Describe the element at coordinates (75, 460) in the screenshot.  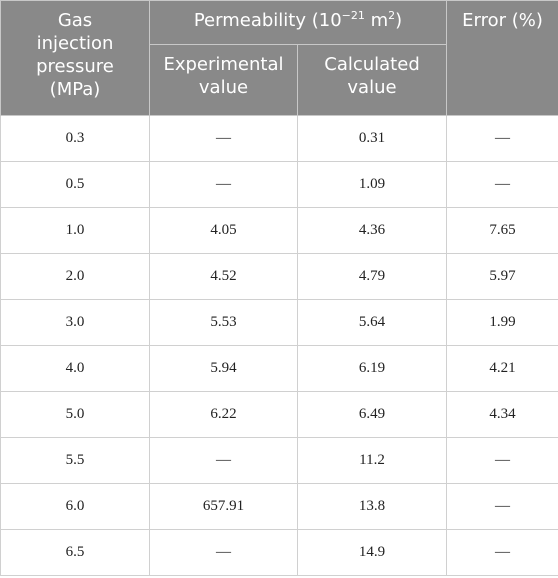
I see `table-cell: 5.5` at that location.